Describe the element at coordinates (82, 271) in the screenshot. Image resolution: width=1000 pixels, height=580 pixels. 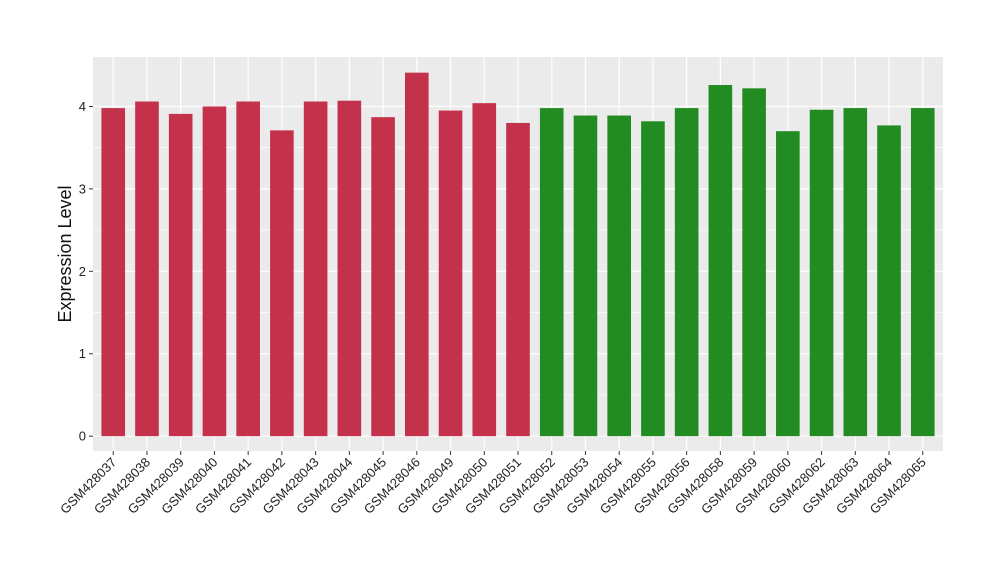
I see `y-tick-label: 2` at that location.